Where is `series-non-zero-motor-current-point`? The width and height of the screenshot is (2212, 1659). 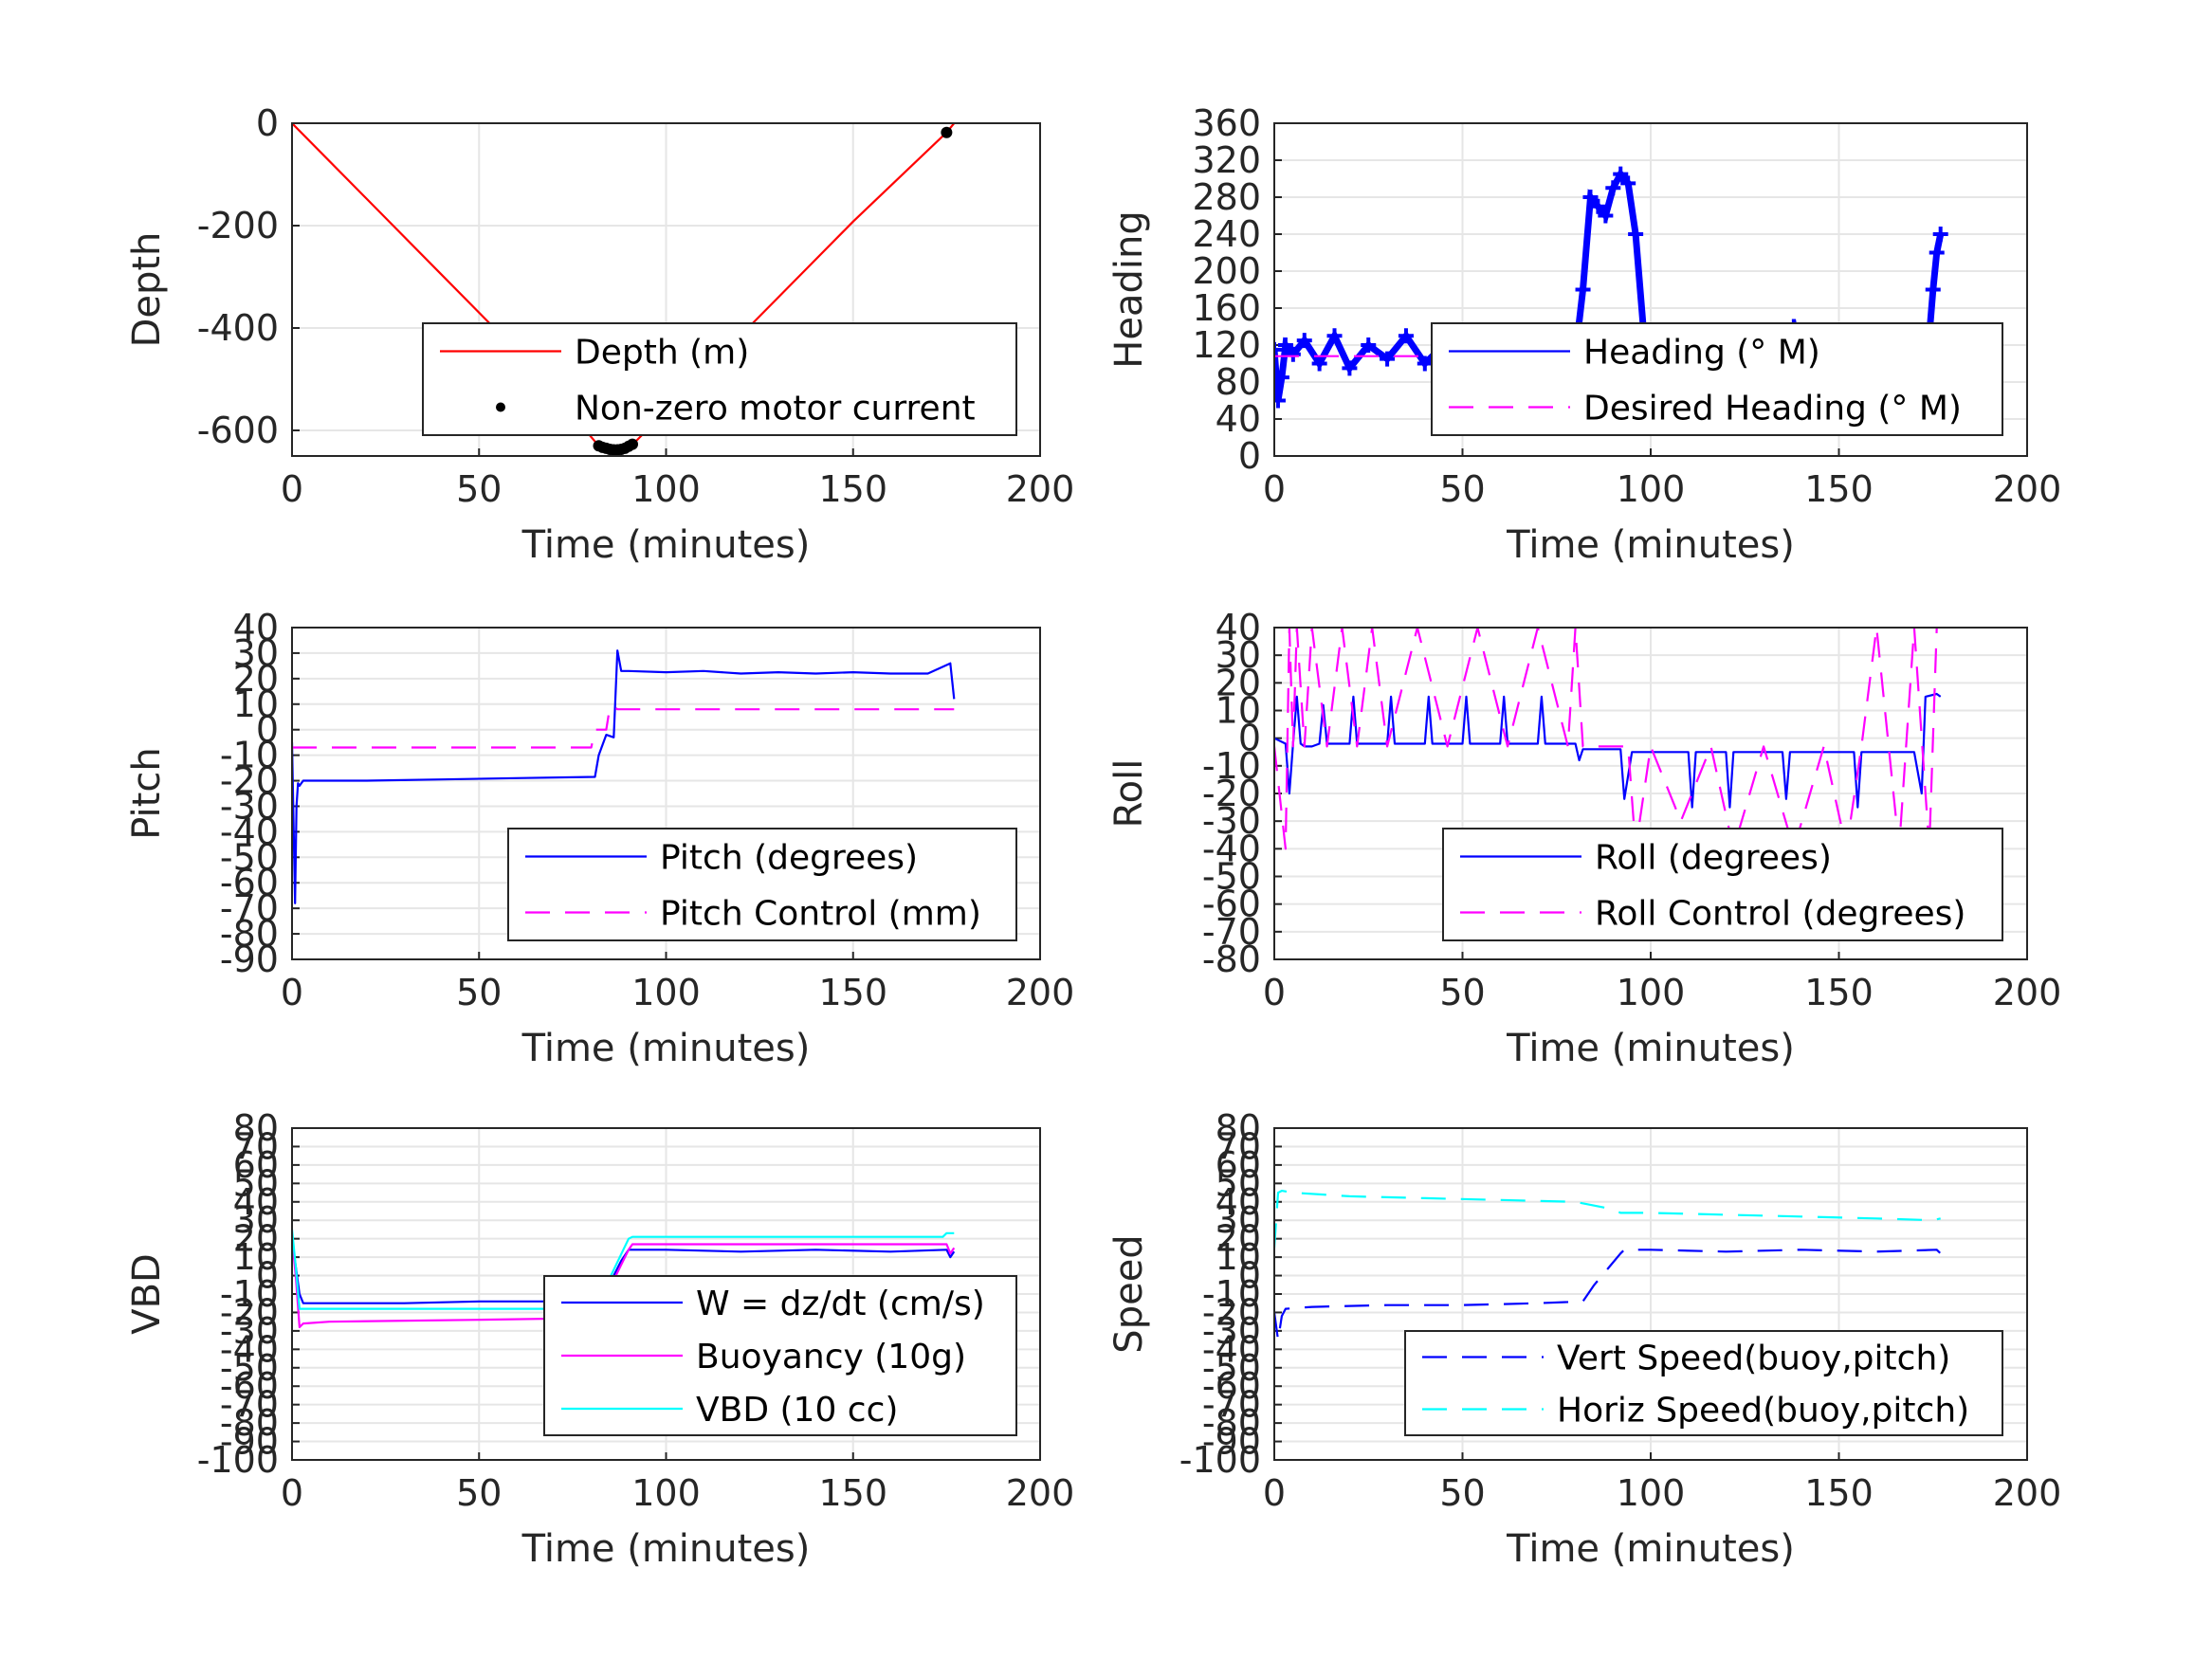 series-non-zero-motor-current-point is located at coordinates (632, 444).